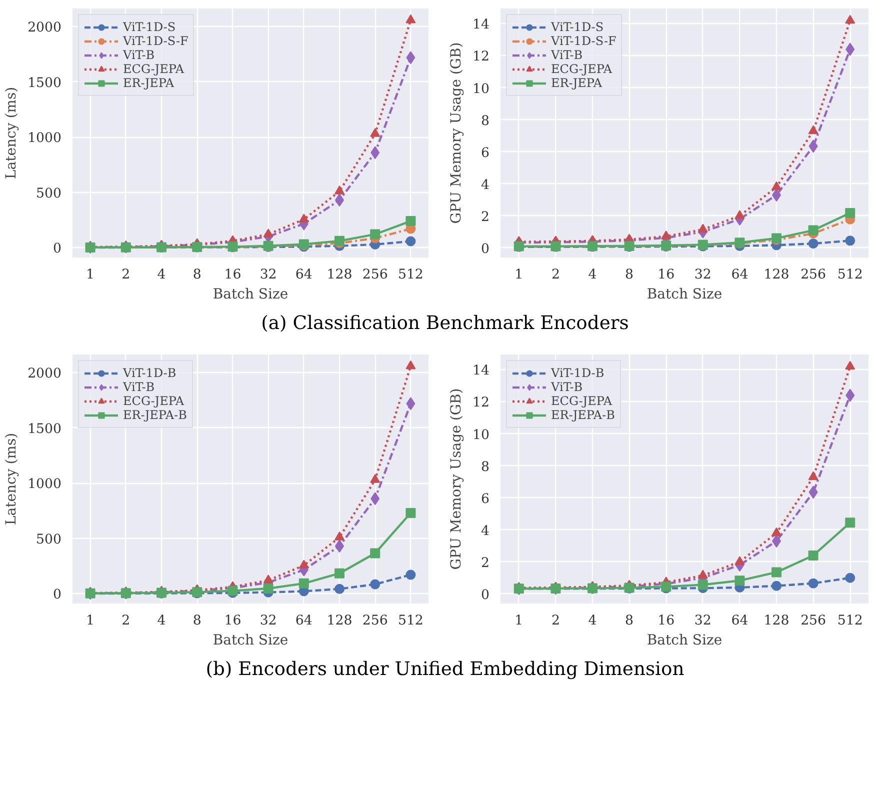  Describe the element at coordinates (45, 429) in the screenshot. I see `y-tick-label: 1500` at that location.